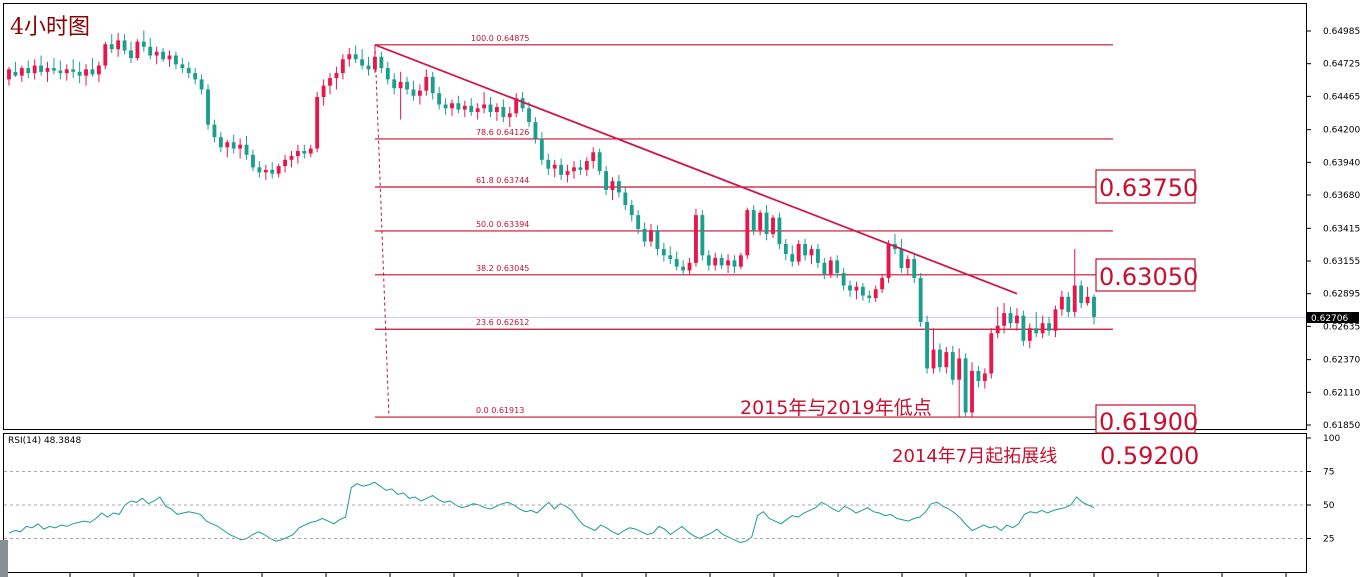 Image resolution: width=1366 pixels, height=577 pixels. Describe the element at coordinates (500, 410) in the screenshot. I see `fib-level-label: 0.0 0.61913` at that location.